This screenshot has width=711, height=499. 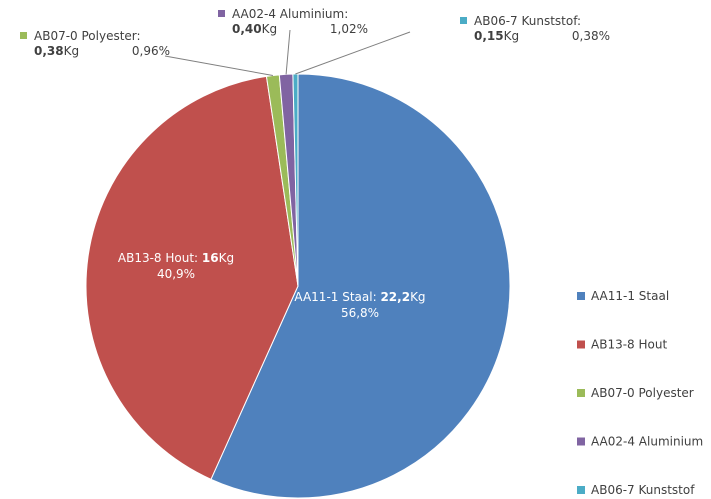 I want to click on legend-entry-ab13-8-hout: AB13-8 Hout, so click(x=622, y=345).